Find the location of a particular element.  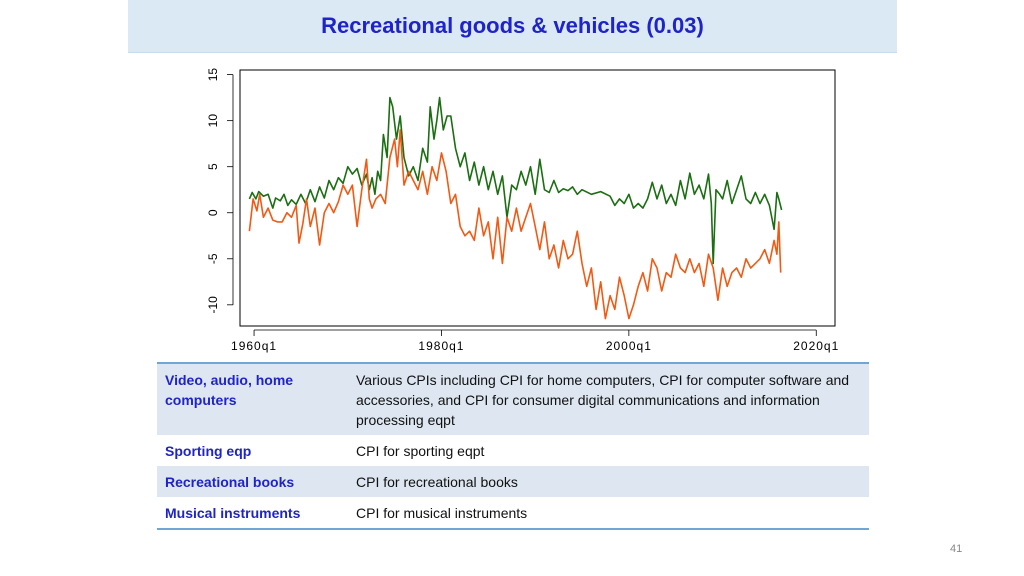

description-cell: CPI for musical instruments is located at coordinates (442, 513).